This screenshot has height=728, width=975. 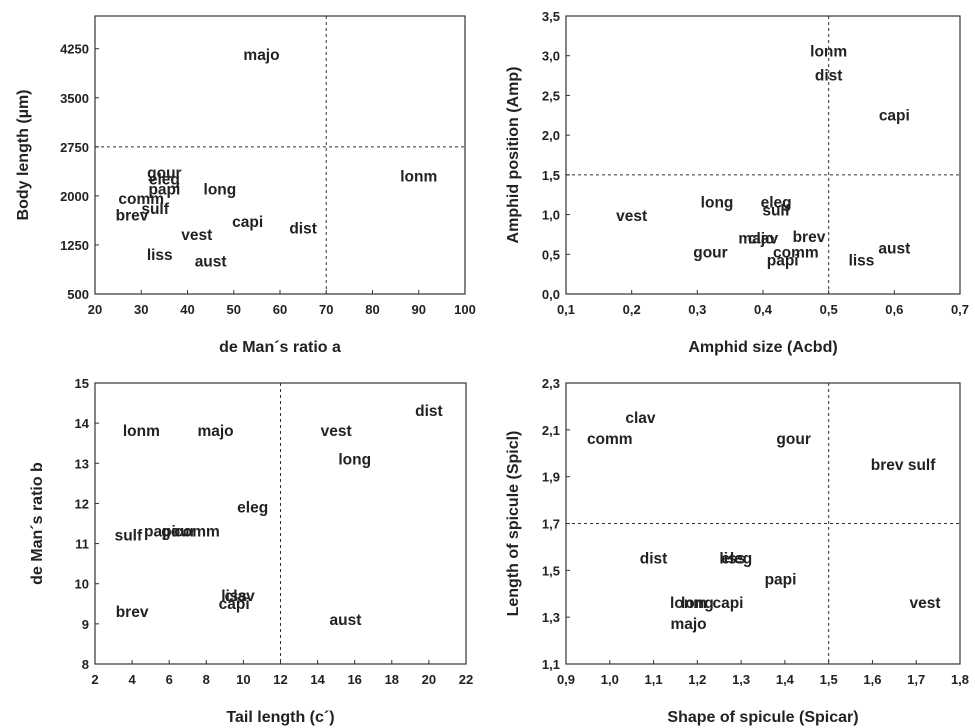 What do you see at coordinates (785, 679) in the screenshot?
I see `x-tick-label: 1,4` at bounding box center [785, 679].